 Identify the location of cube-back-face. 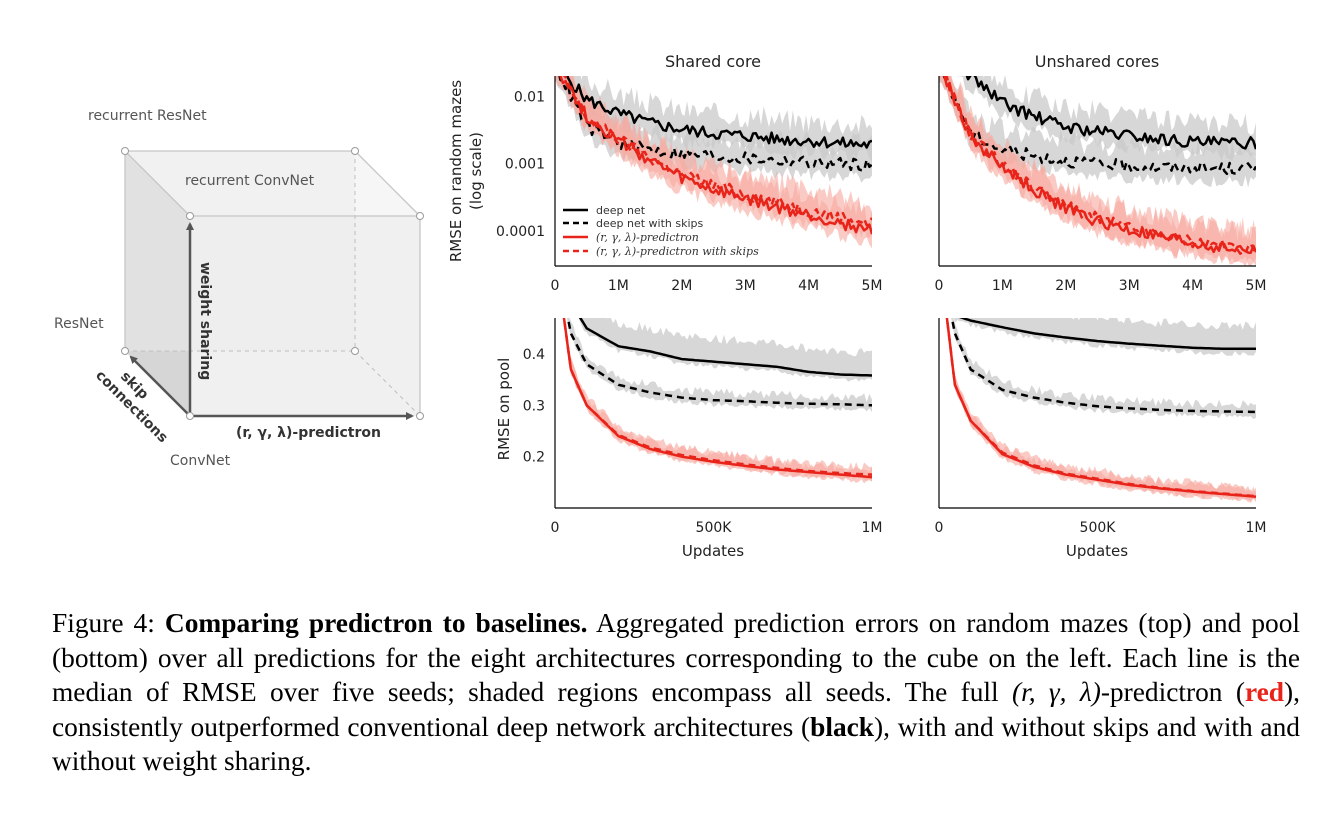
(240, 251).